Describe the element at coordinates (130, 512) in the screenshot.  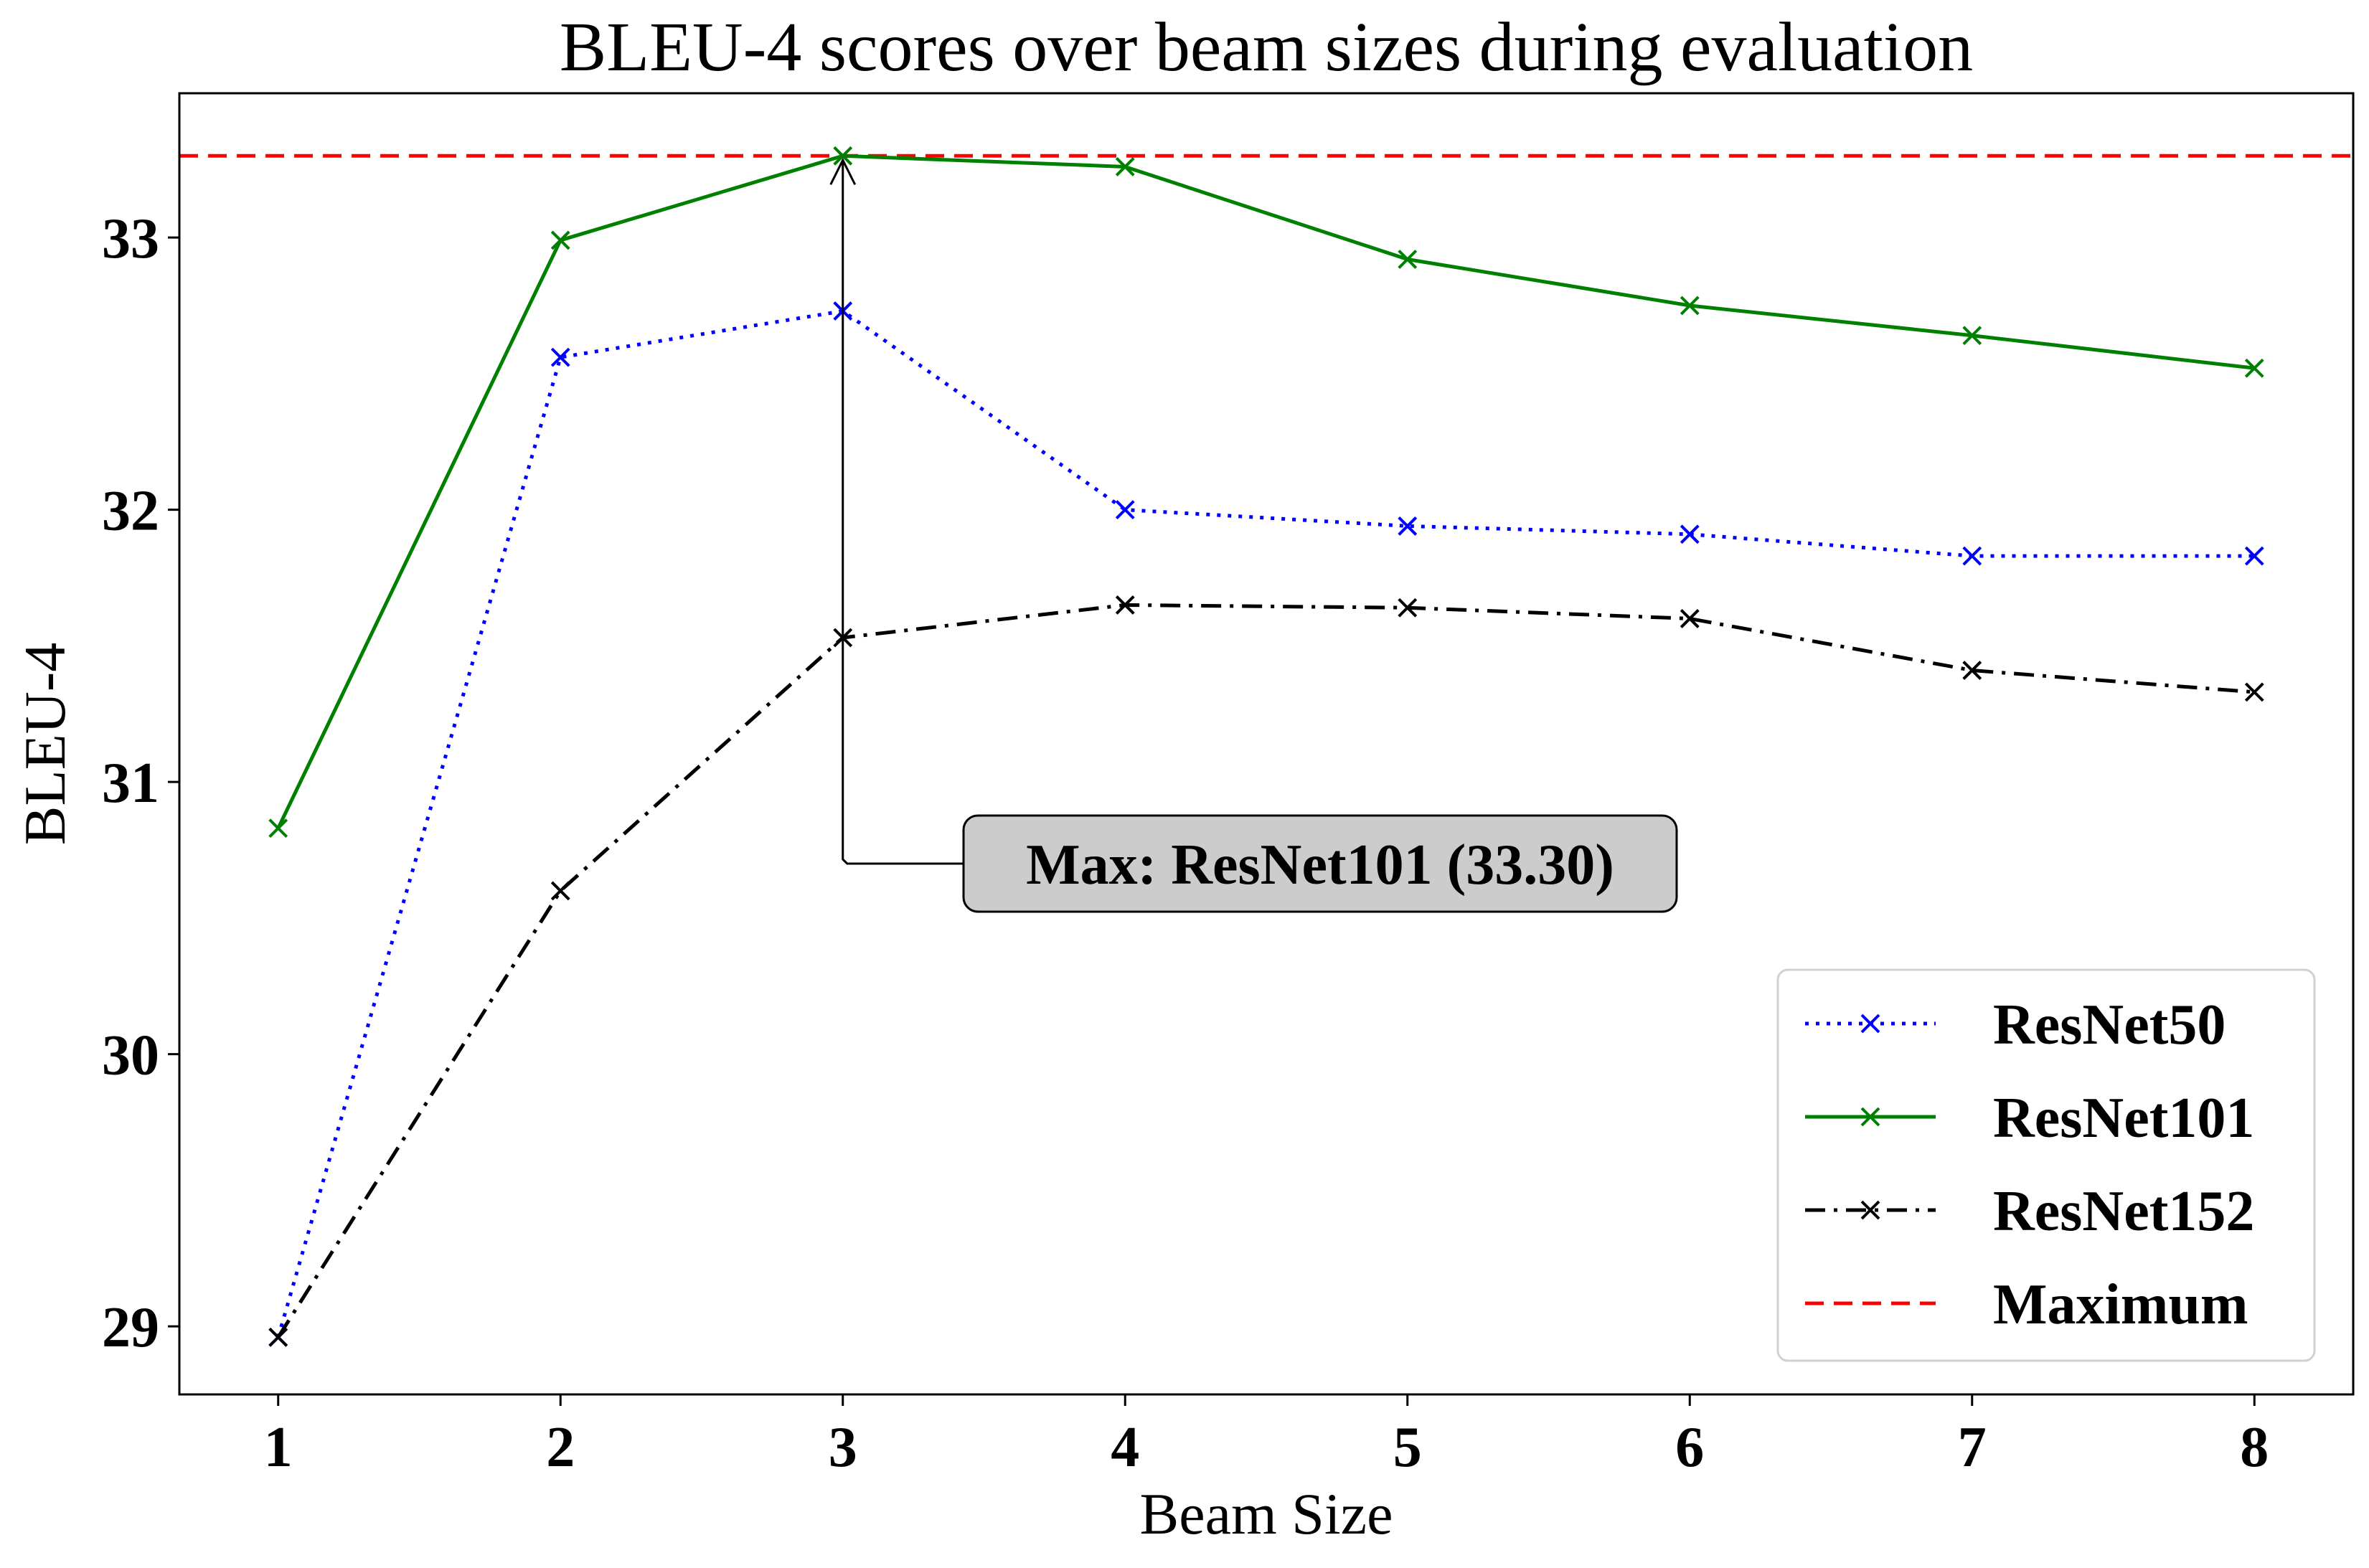
I see `y-tick-label: 32` at that location.